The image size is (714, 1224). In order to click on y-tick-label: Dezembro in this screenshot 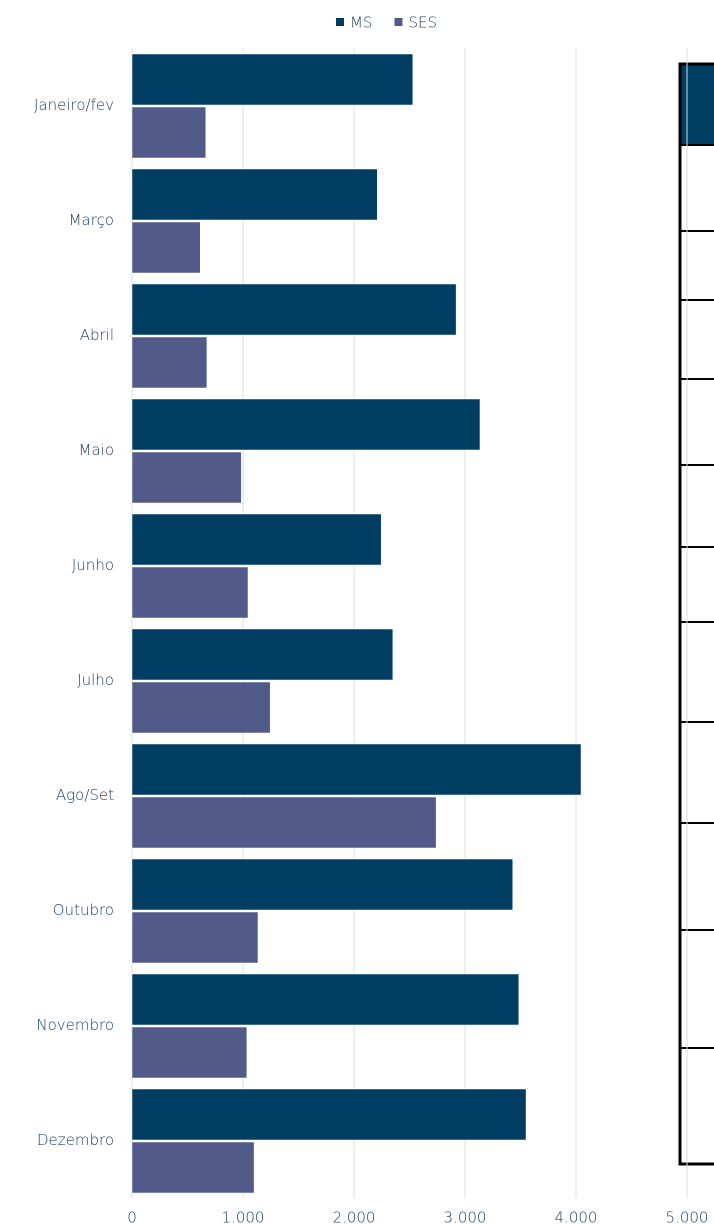, I will do `click(75, 1140)`.